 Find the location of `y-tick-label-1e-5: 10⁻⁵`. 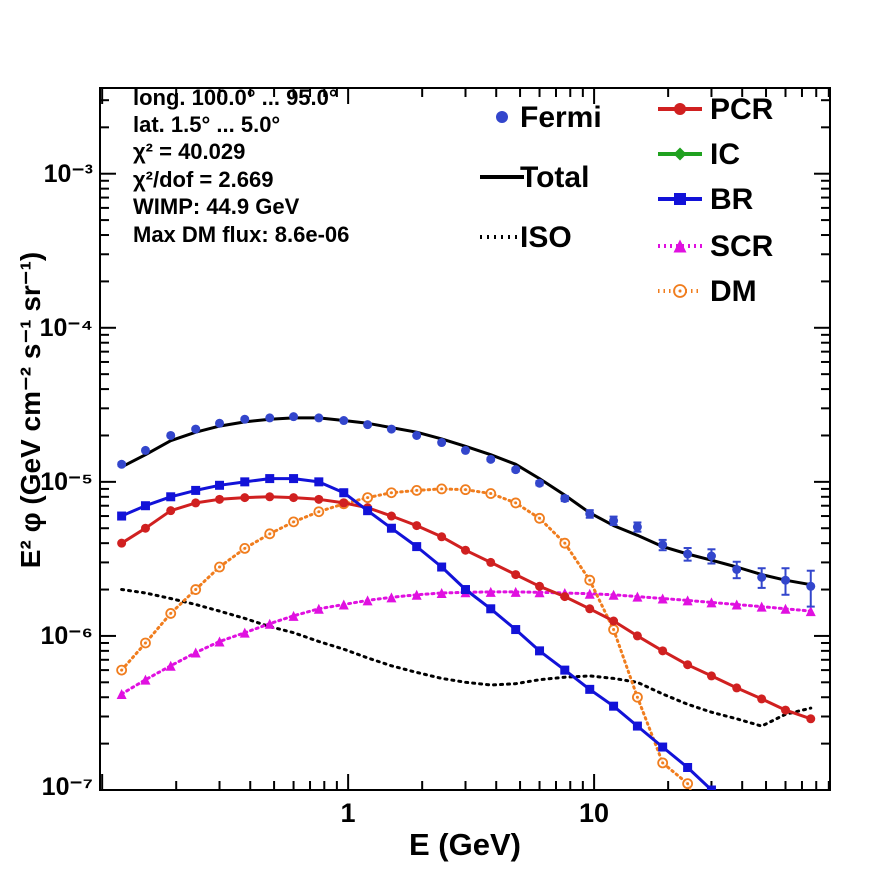

y-tick-label-1e-5: 10⁻⁵ is located at coordinates (66, 482).